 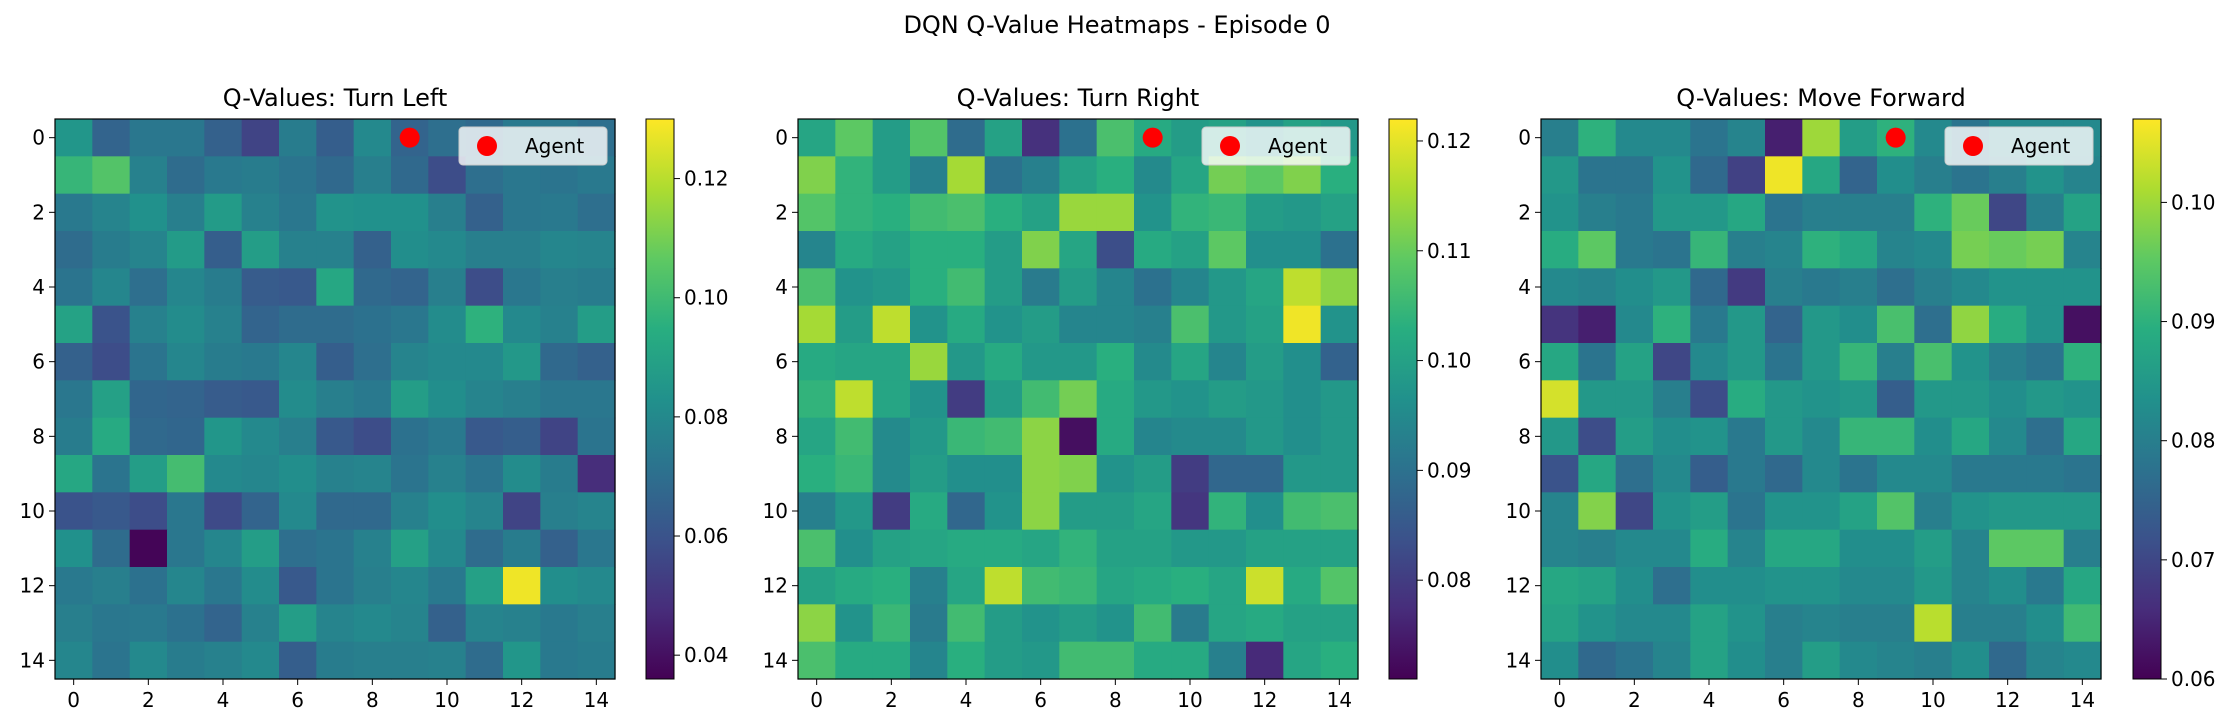 I want to click on agent-marker, so click(x=409, y=137).